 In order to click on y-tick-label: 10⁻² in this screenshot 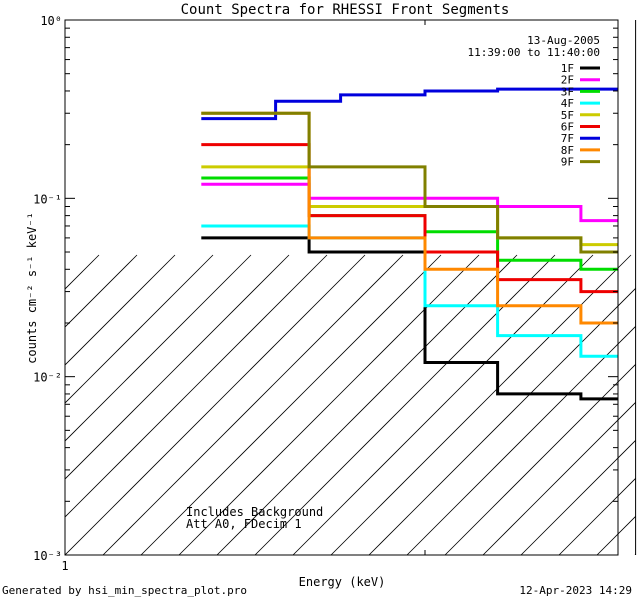, I will do `click(47, 378)`.